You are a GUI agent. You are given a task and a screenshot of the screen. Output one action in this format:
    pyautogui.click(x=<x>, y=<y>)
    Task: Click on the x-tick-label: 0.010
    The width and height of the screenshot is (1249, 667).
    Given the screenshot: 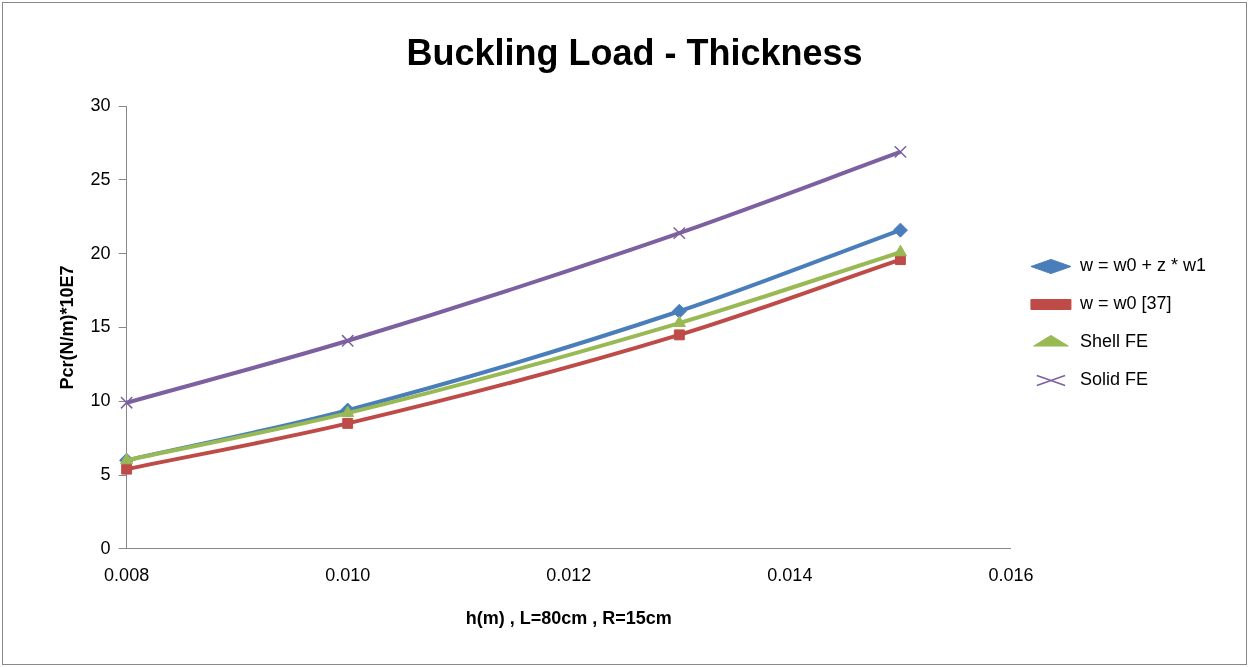 What is the action you would take?
    pyautogui.click(x=348, y=574)
    